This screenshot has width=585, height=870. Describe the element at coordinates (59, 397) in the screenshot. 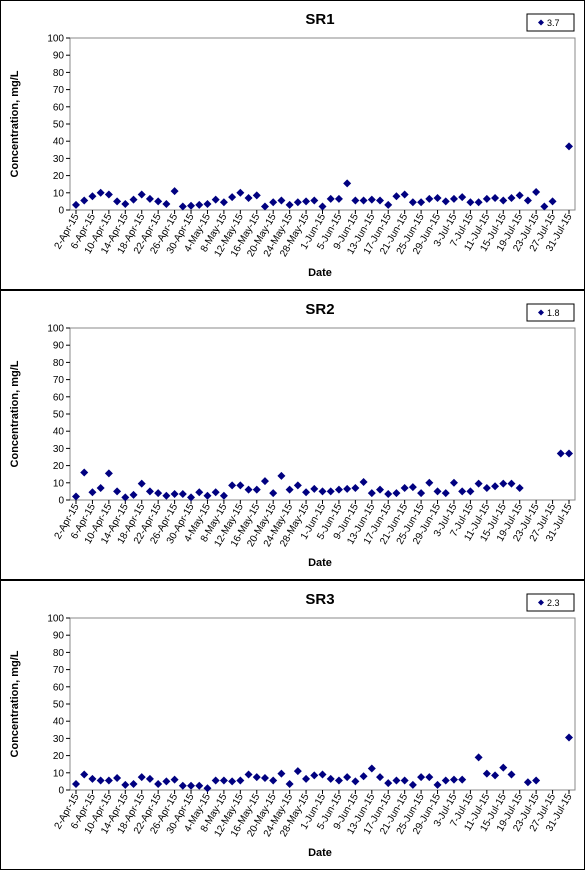

I see `y-tick-label: 60` at that location.